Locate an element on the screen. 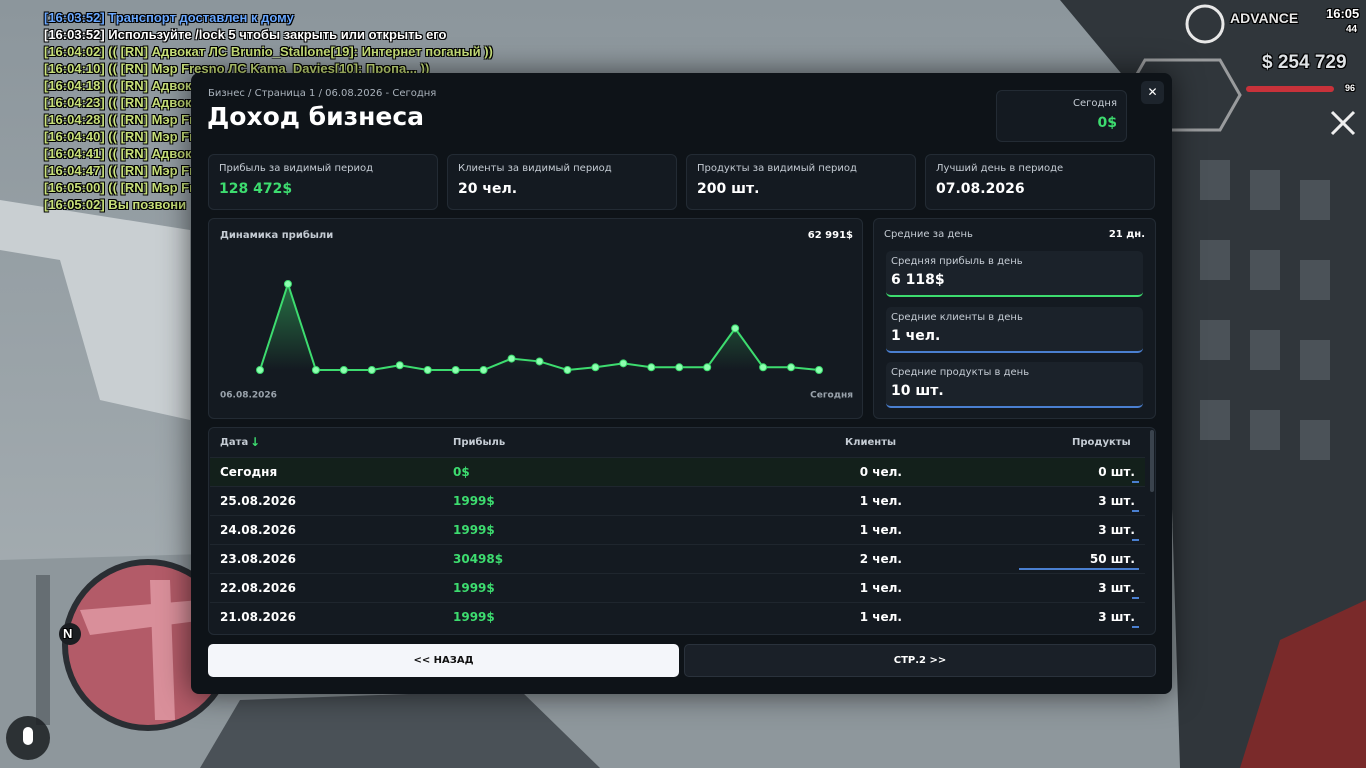 This screenshot has width=1366, height=768. average-card: Средняя прибыль в день 6 118$ is located at coordinates (1014, 274).